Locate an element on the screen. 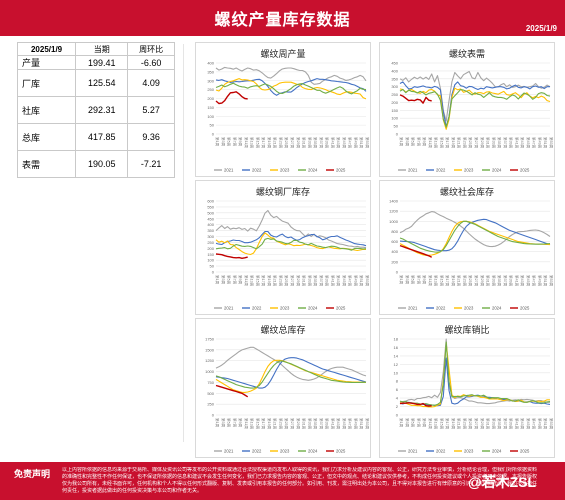 The width and height of the screenshot is (565, 500). row-current: 190.05 is located at coordinates (102, 164).